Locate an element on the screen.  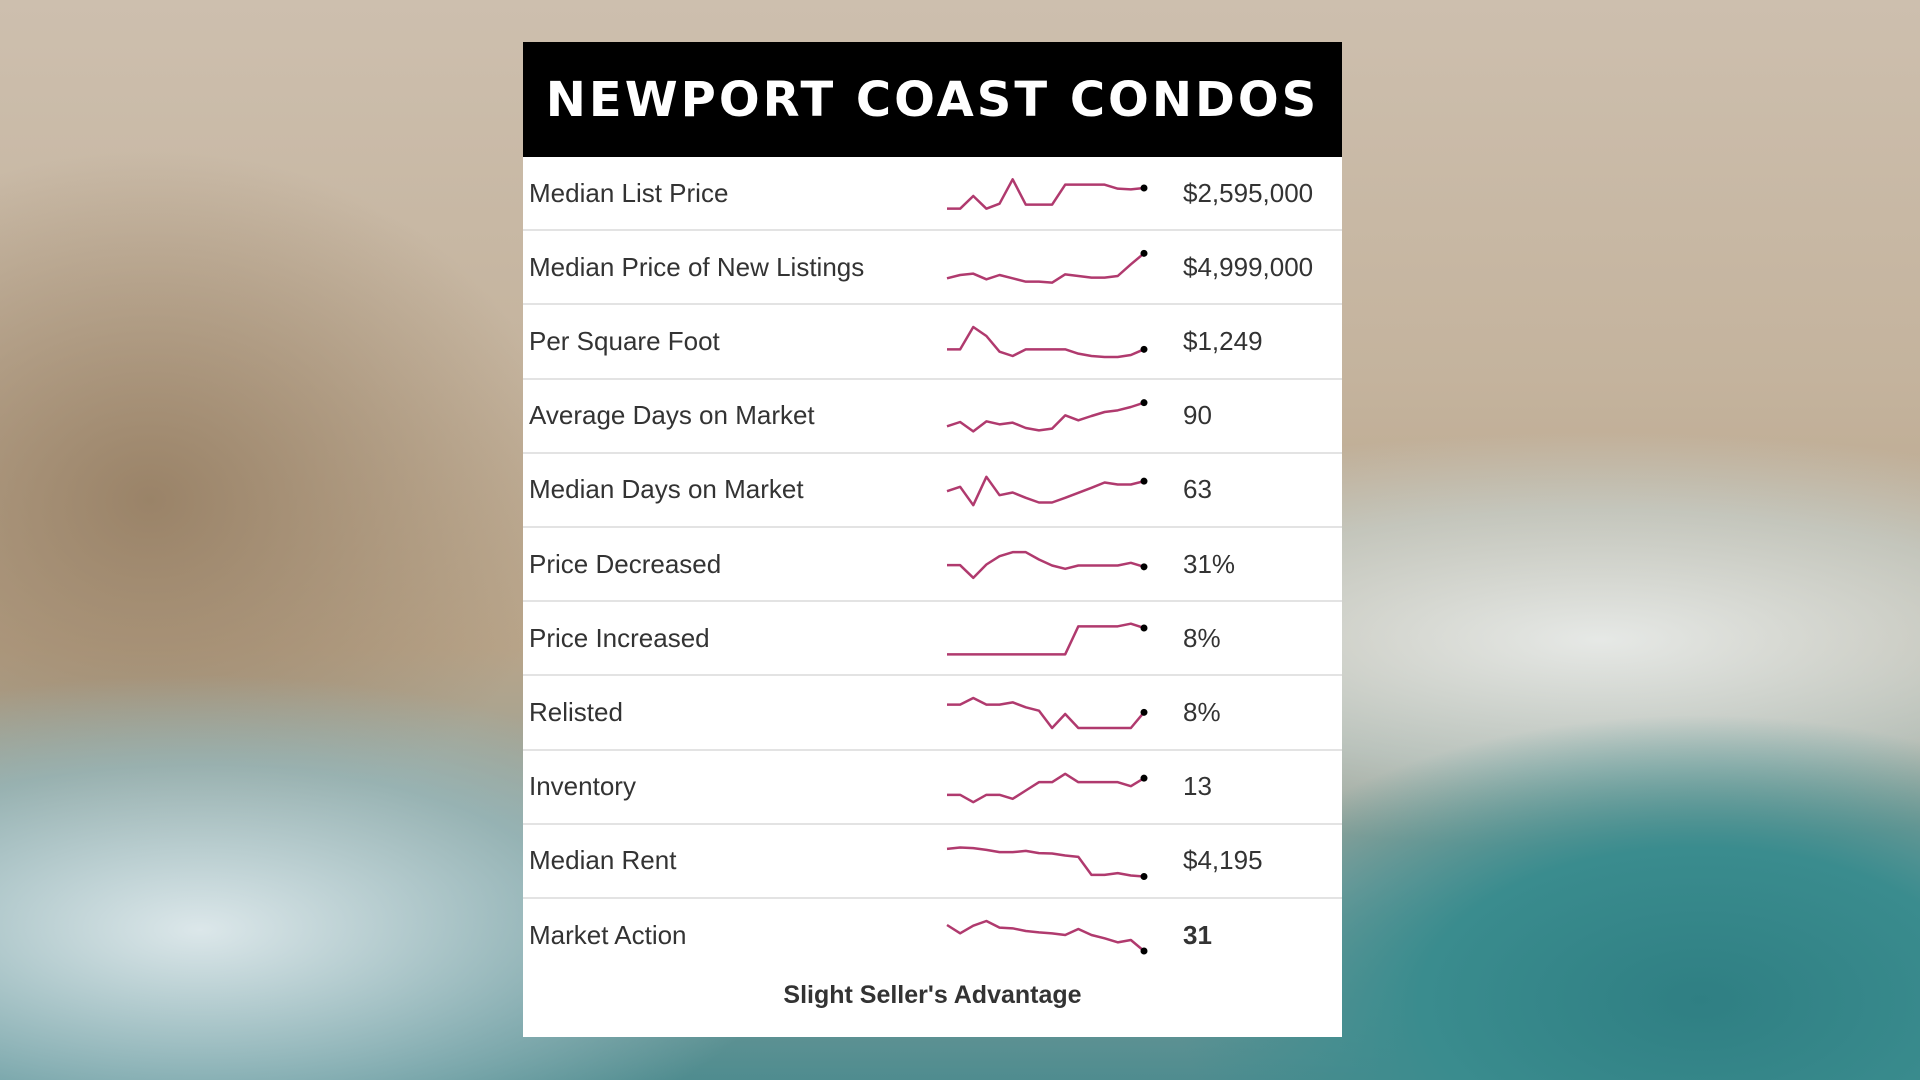
table-row: Per Square Foot $1,249 is located at coordinates (932, 342).